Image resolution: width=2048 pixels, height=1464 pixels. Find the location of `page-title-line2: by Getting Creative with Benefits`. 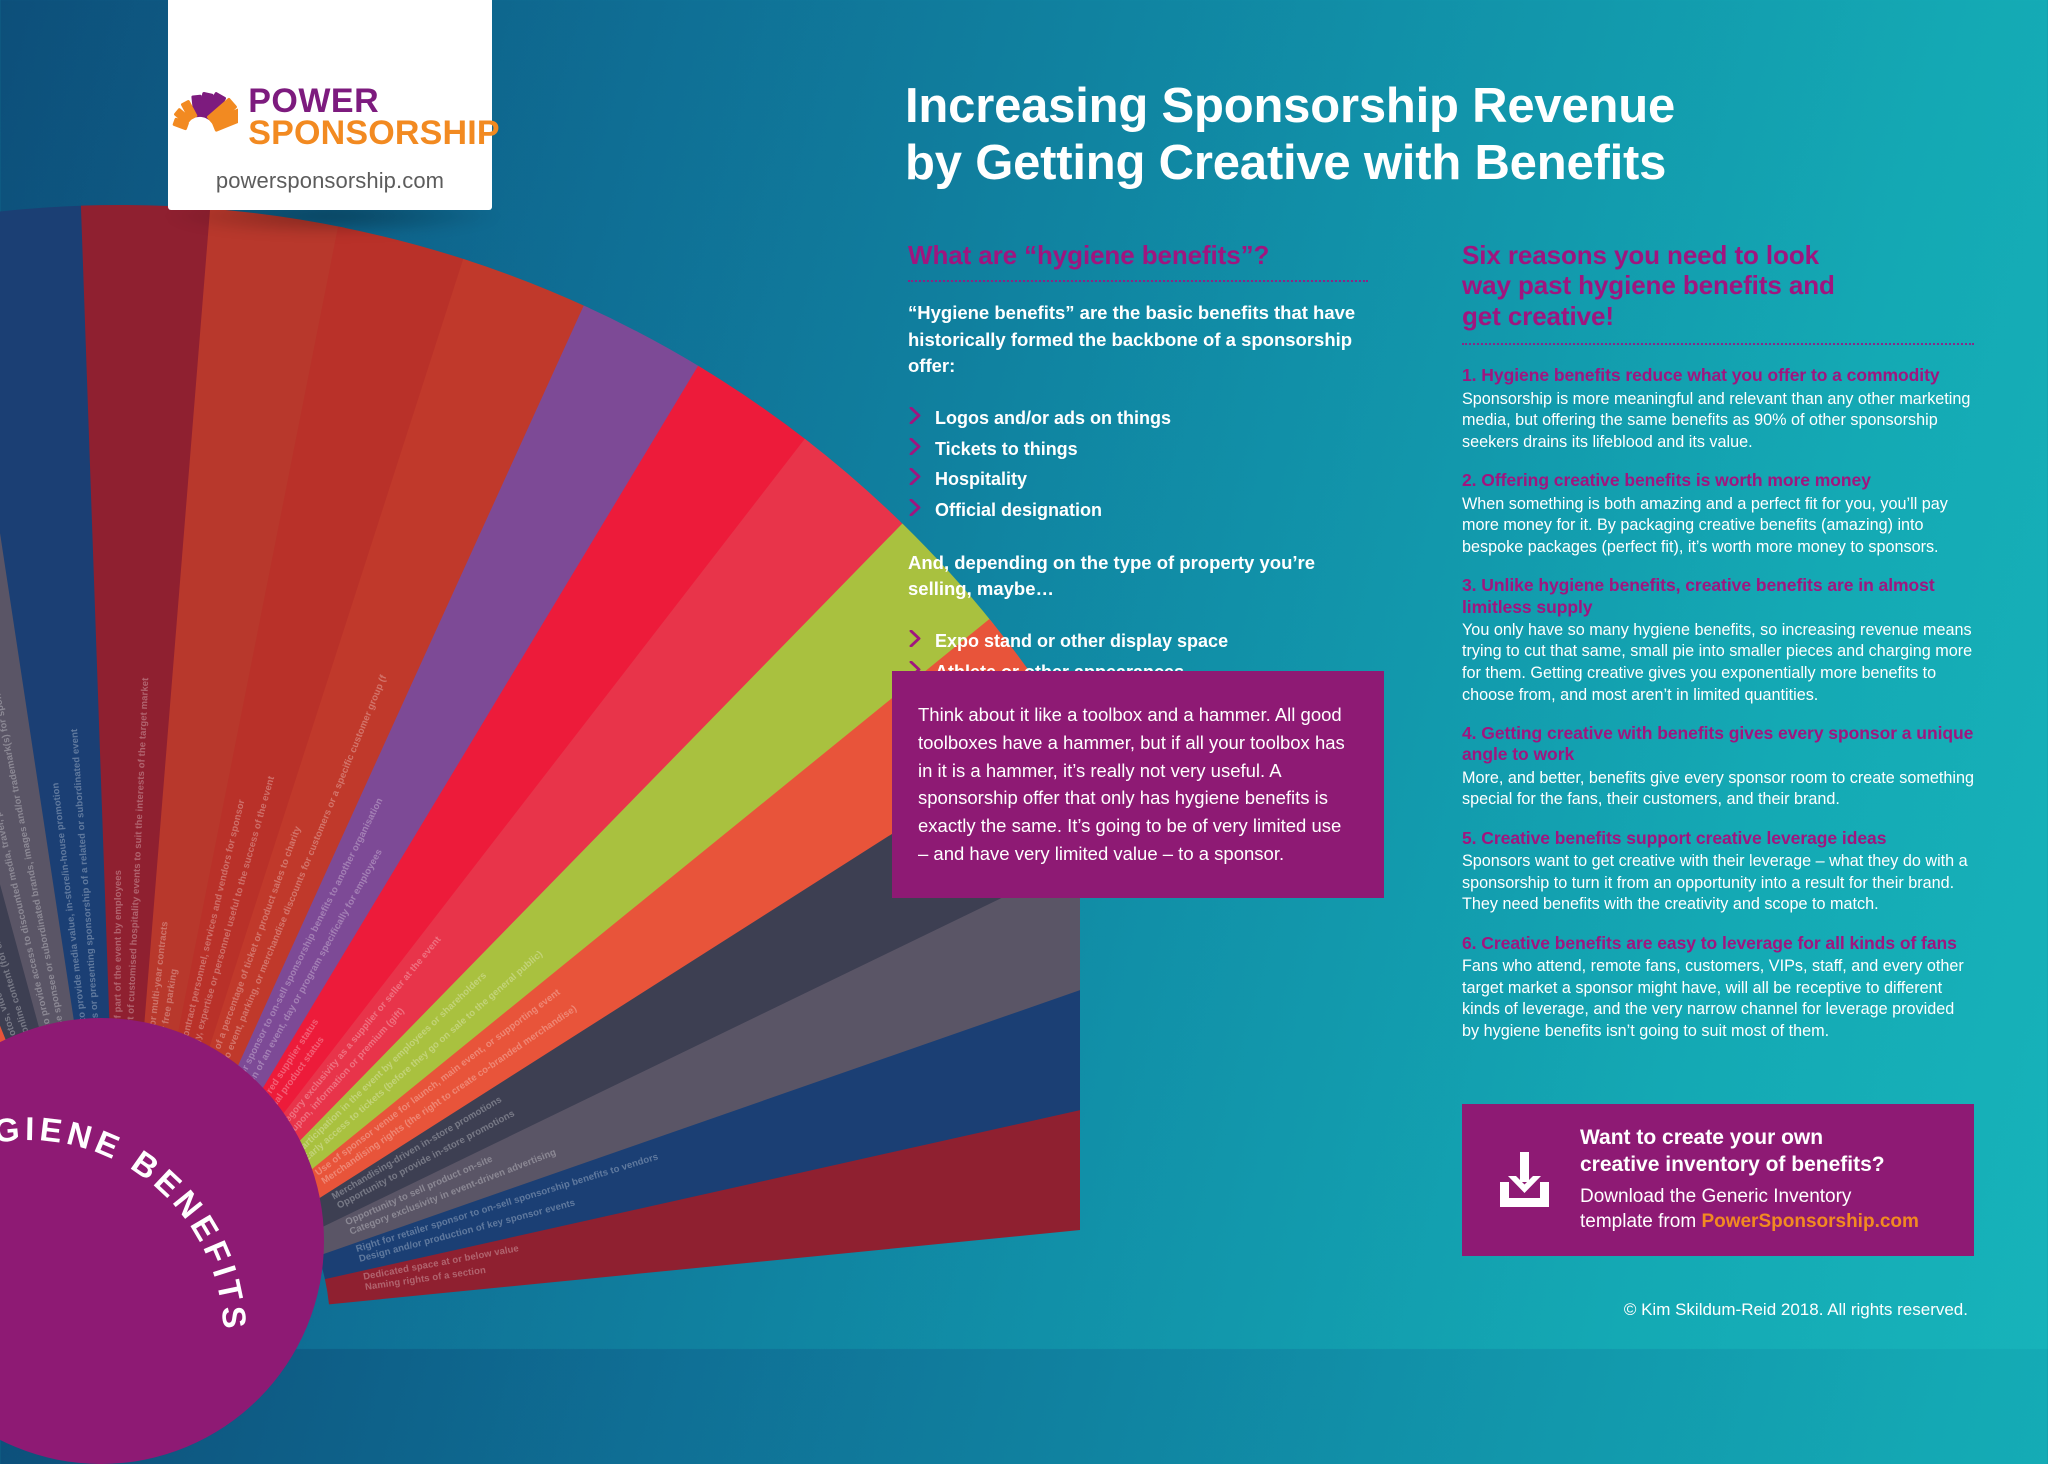

page-title-line2: by Getting Creative with Benefits is located at coordinates (1405, 163).